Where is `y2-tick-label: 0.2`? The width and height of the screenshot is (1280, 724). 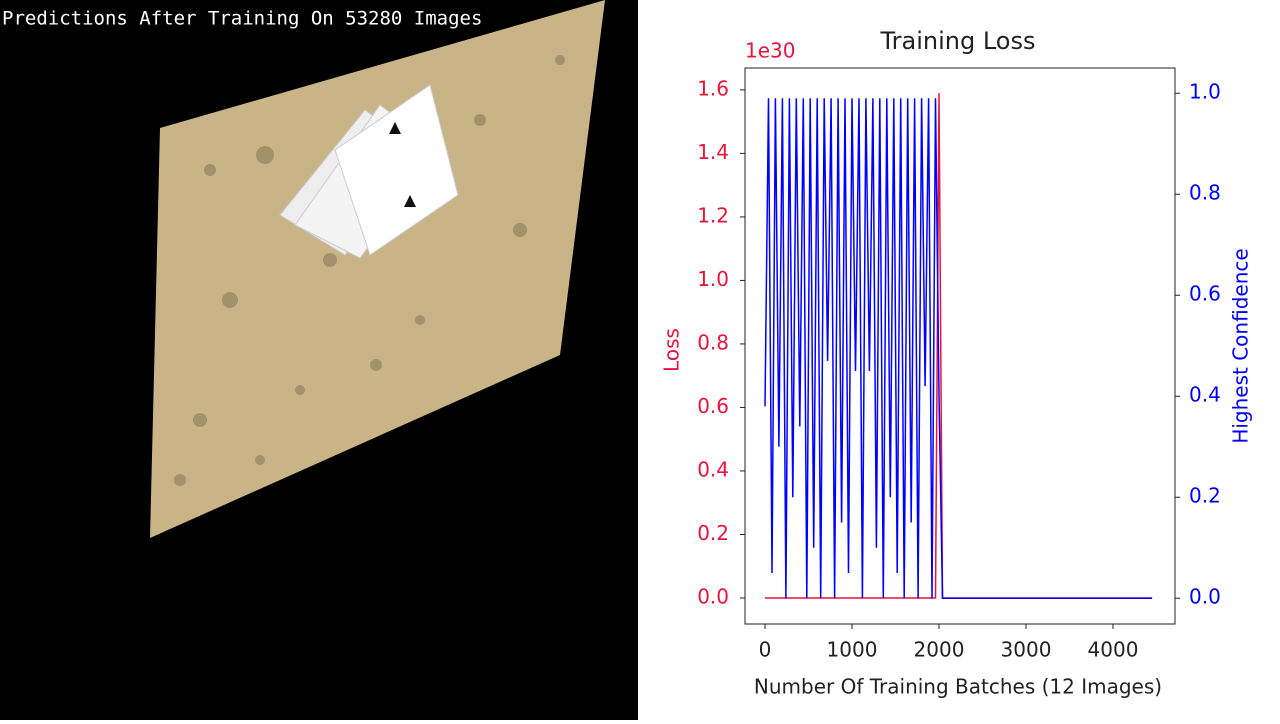 y2-tick-label: 0.2 is located at coordinates (1205, 496).